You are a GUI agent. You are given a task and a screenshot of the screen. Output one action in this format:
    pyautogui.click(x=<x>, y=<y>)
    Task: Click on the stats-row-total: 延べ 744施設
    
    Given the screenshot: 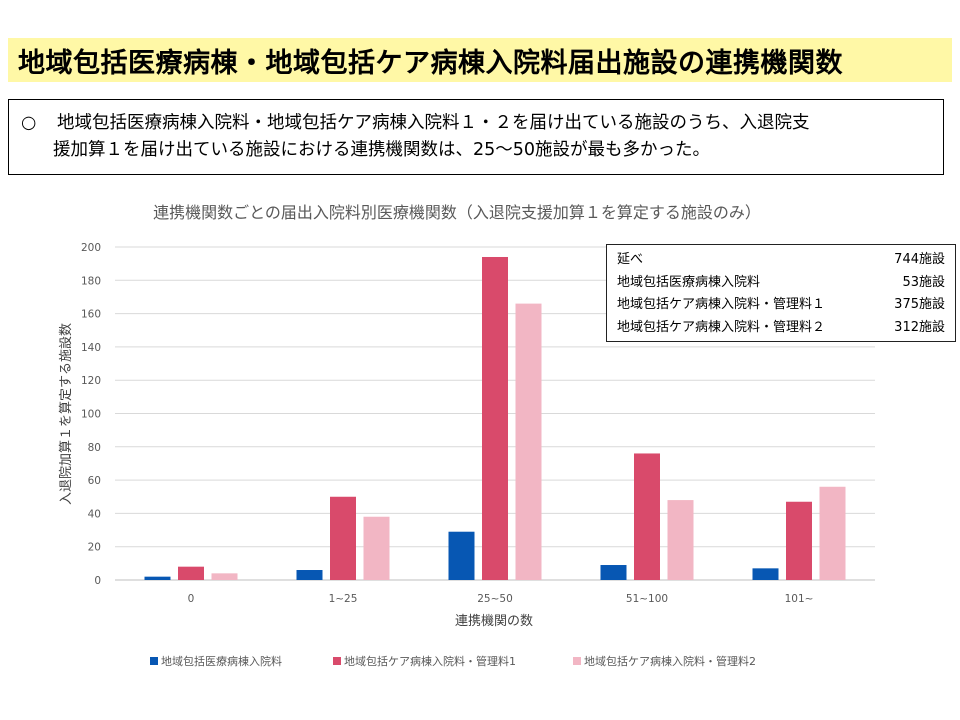 What is the action you would take?
    pyautogui.click(x=781, y=260)
    